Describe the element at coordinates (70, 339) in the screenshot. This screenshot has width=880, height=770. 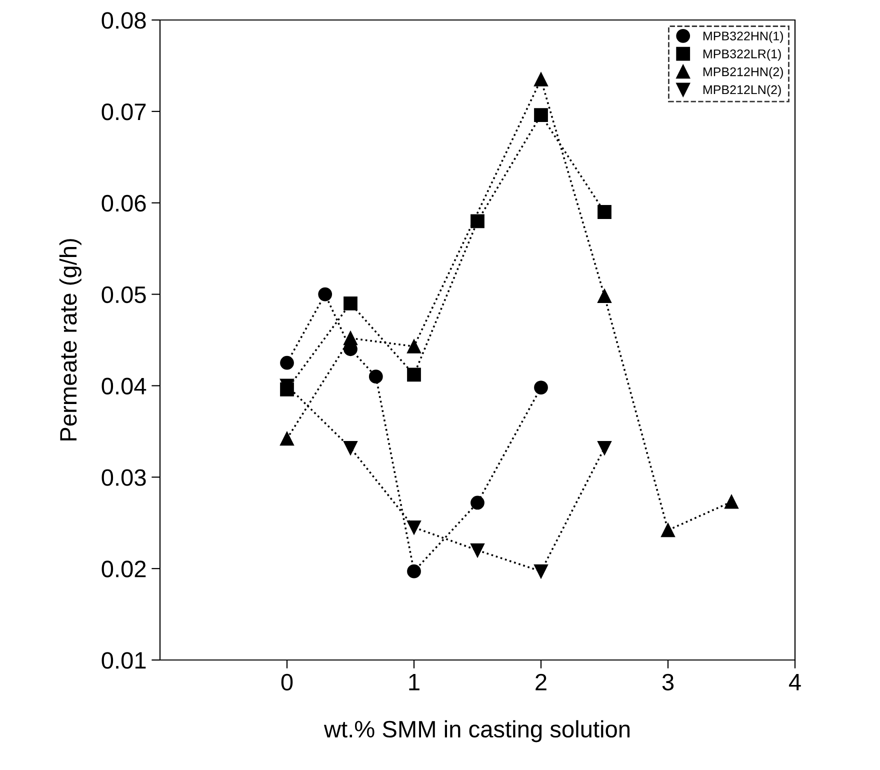
I see `y-axis-title: Permeate rate (g/h)` at that location.